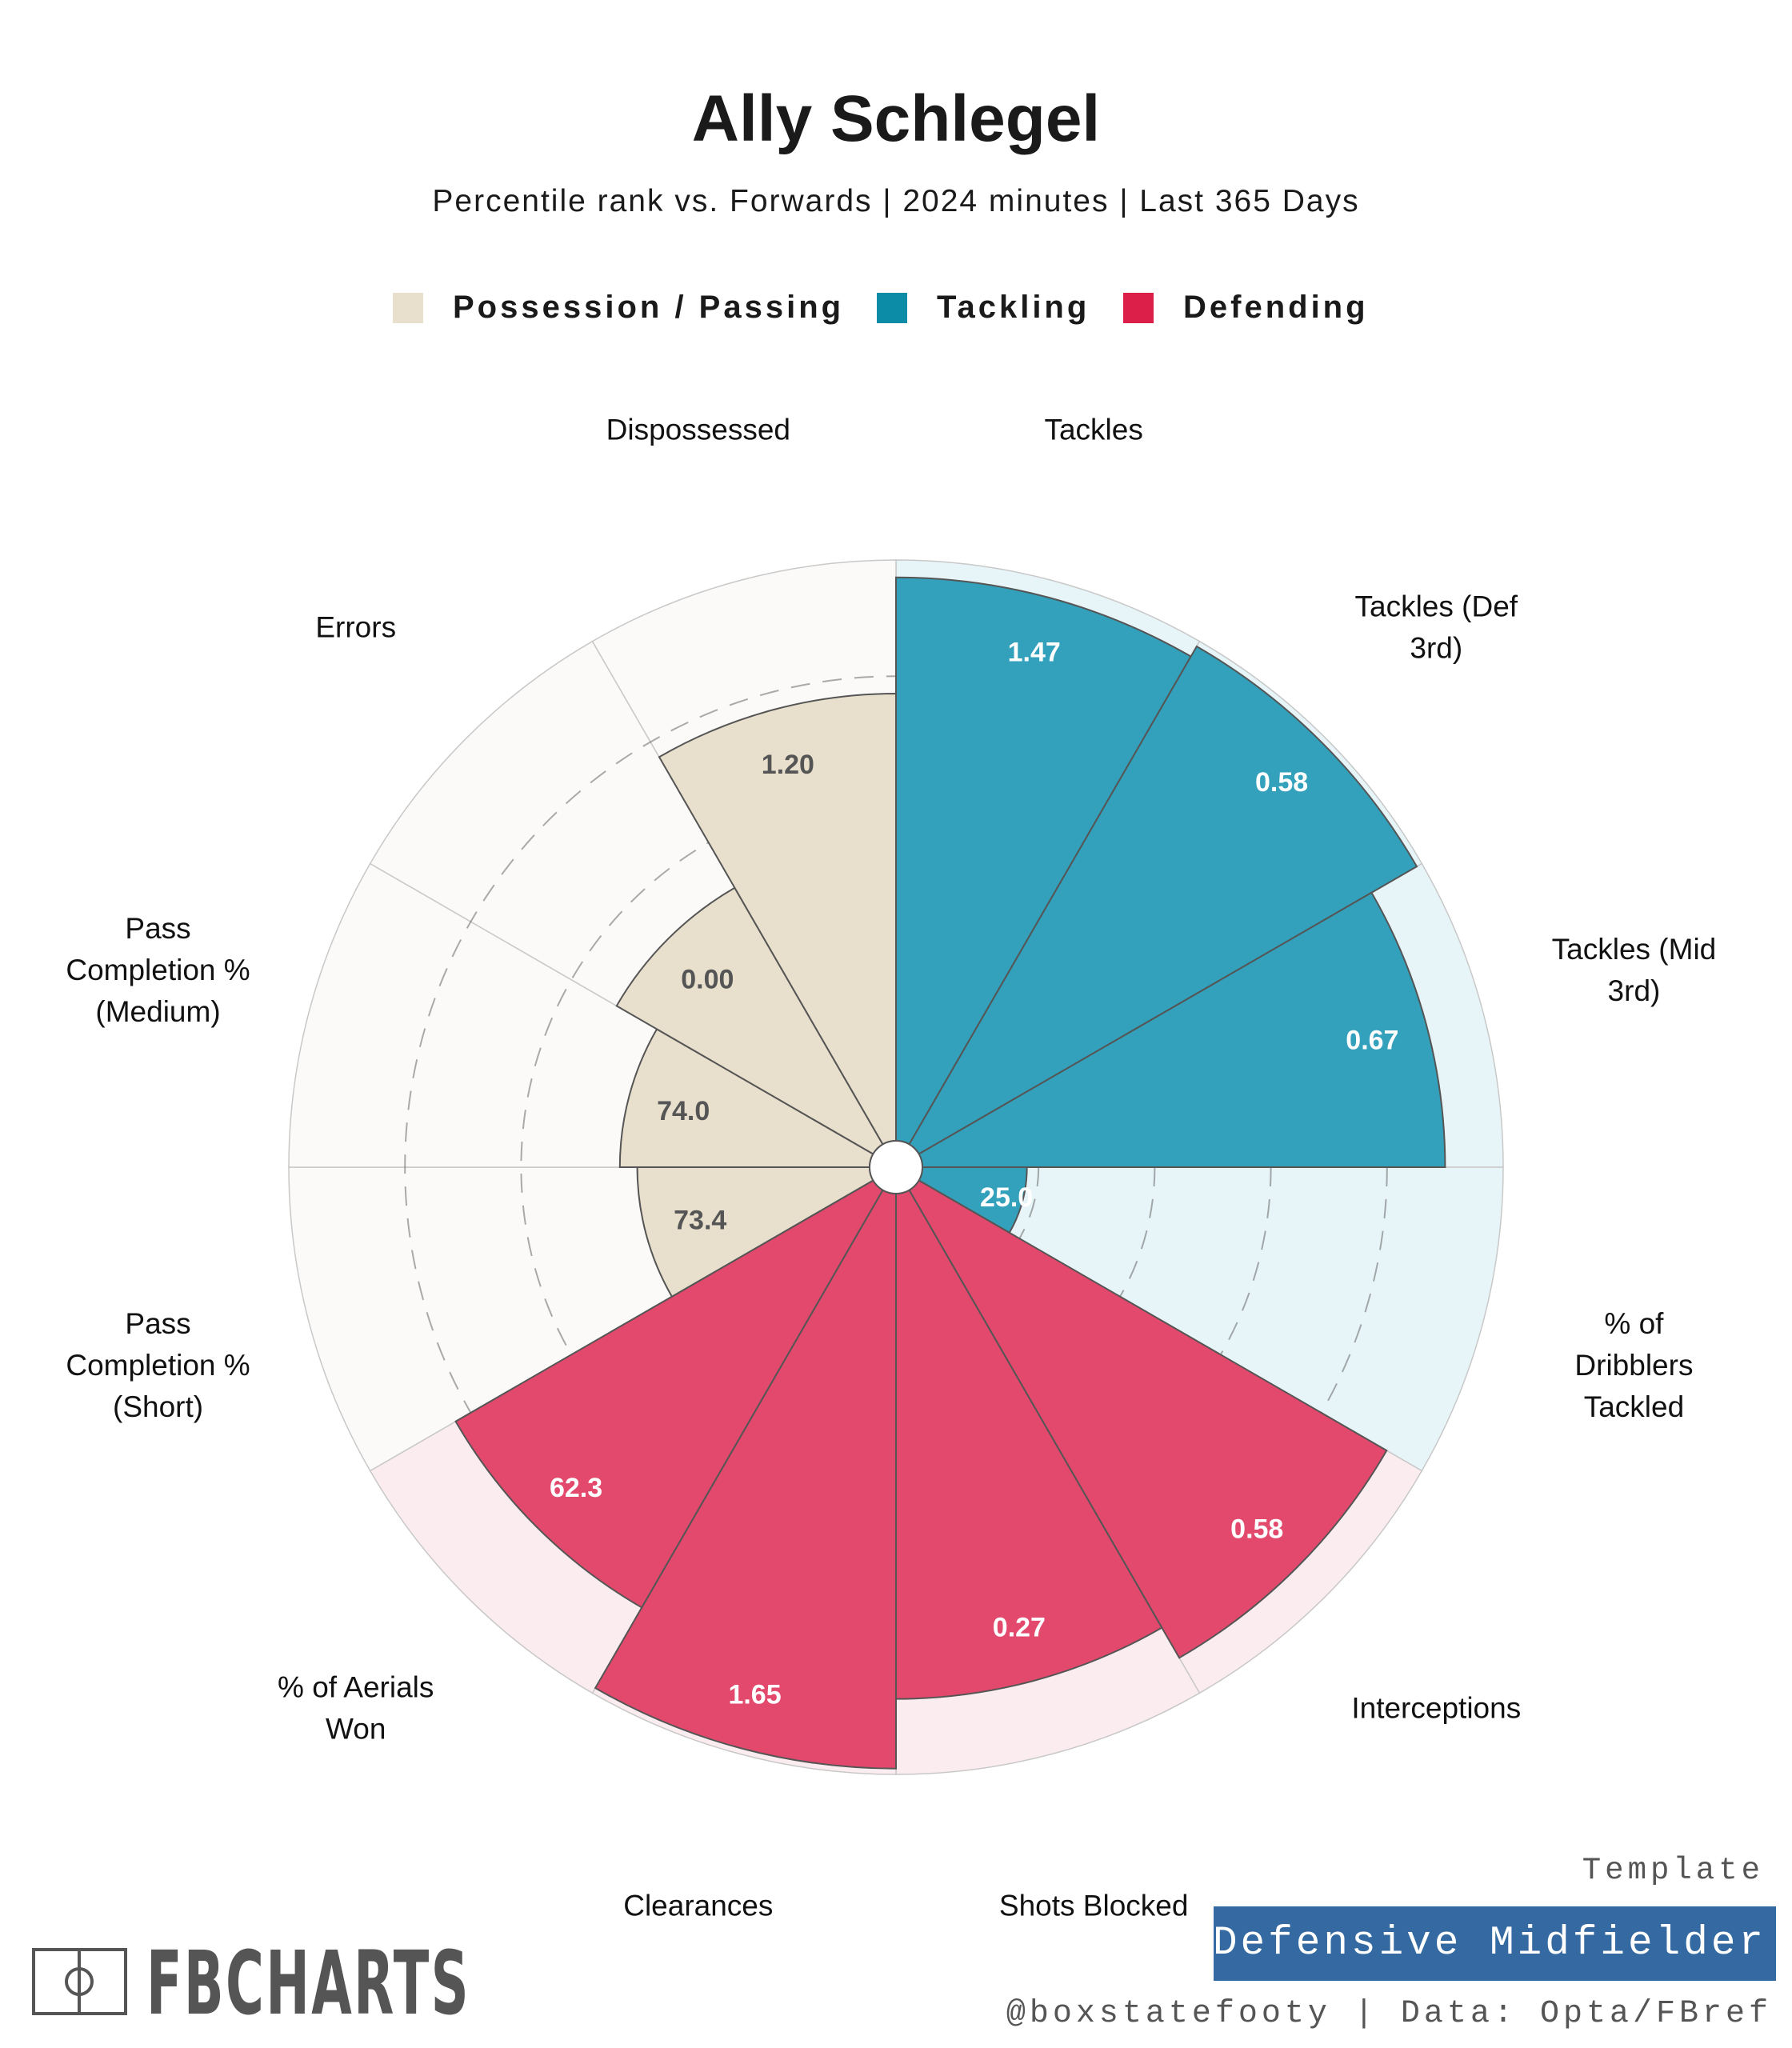 The image size is (1792, 2048). I want to click on value-label-tackles-def-3rd: 0.58, so click(1281, 782).